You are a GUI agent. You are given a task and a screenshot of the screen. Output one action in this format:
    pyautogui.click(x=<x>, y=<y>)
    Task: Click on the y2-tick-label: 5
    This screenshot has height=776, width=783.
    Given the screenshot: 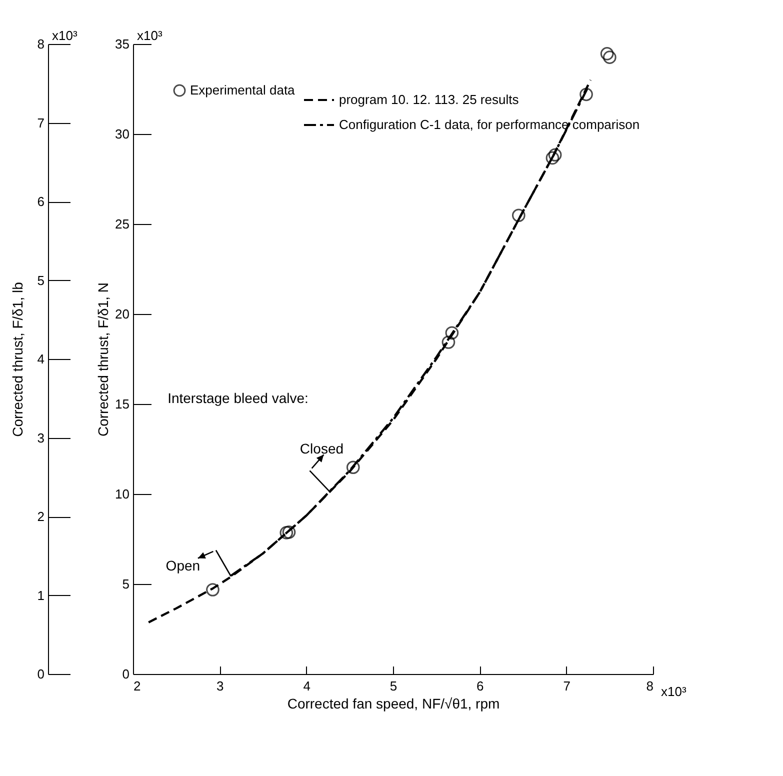 What is the action you would take?
    pyautogui.click(x=40, y=280)
    